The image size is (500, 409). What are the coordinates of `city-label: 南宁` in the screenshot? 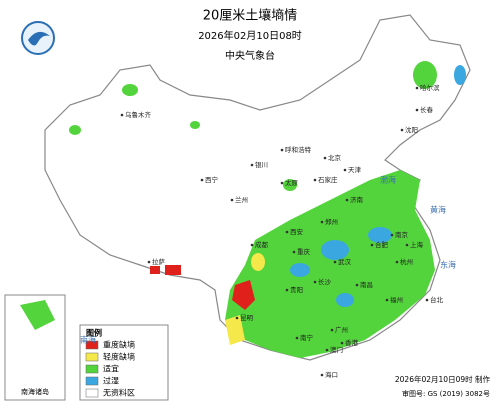 It's located at (307, 337).